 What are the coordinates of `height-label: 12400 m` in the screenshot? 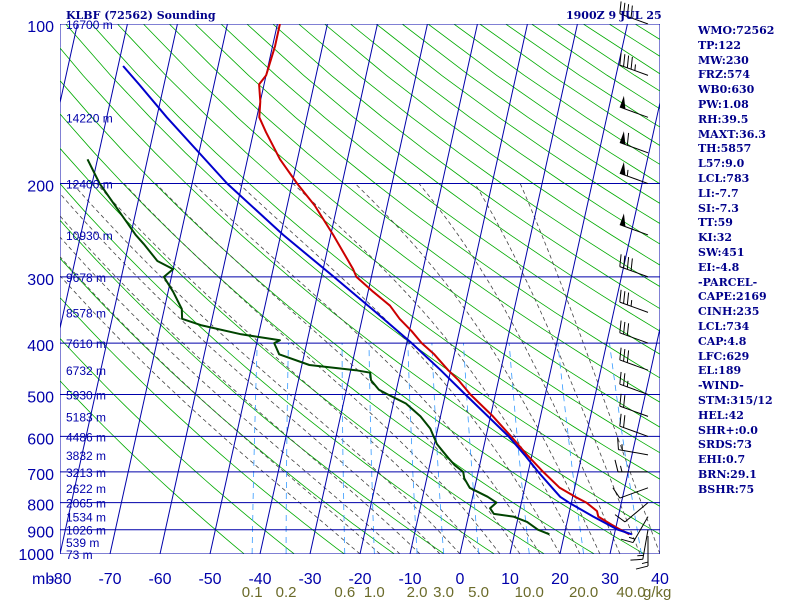 It's located at (89, 185).